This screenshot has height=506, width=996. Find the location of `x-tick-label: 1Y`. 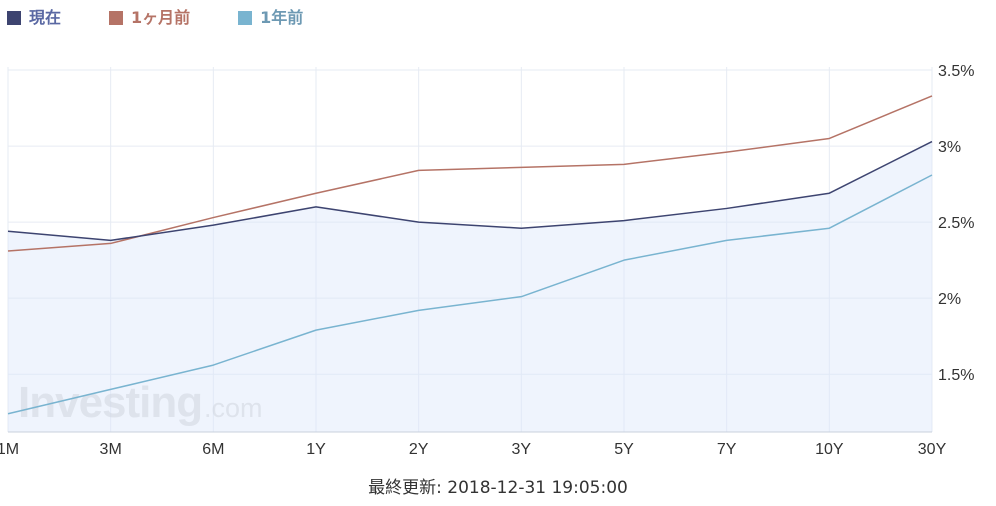

x-tick-label: 1Y is located at coordinates (316, 449).